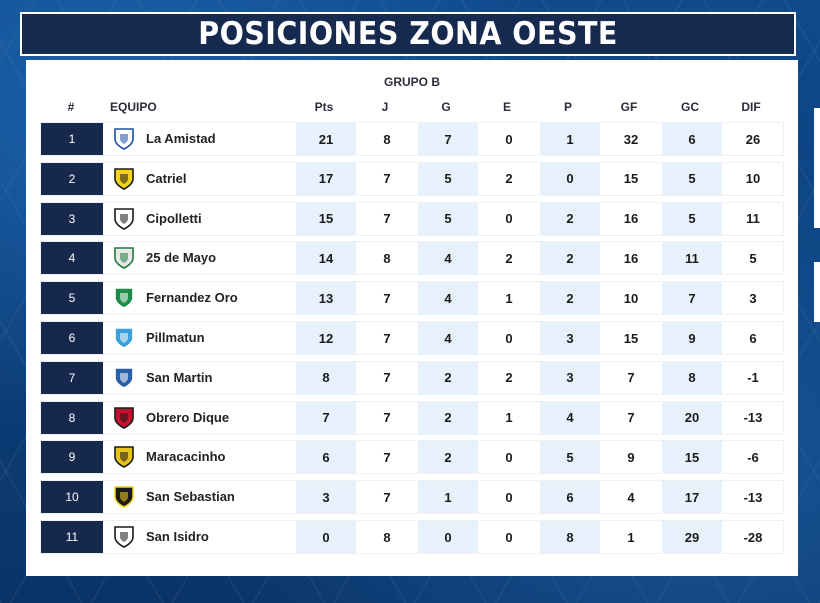  I want to click on cell-p: 0, so click(570, 178).